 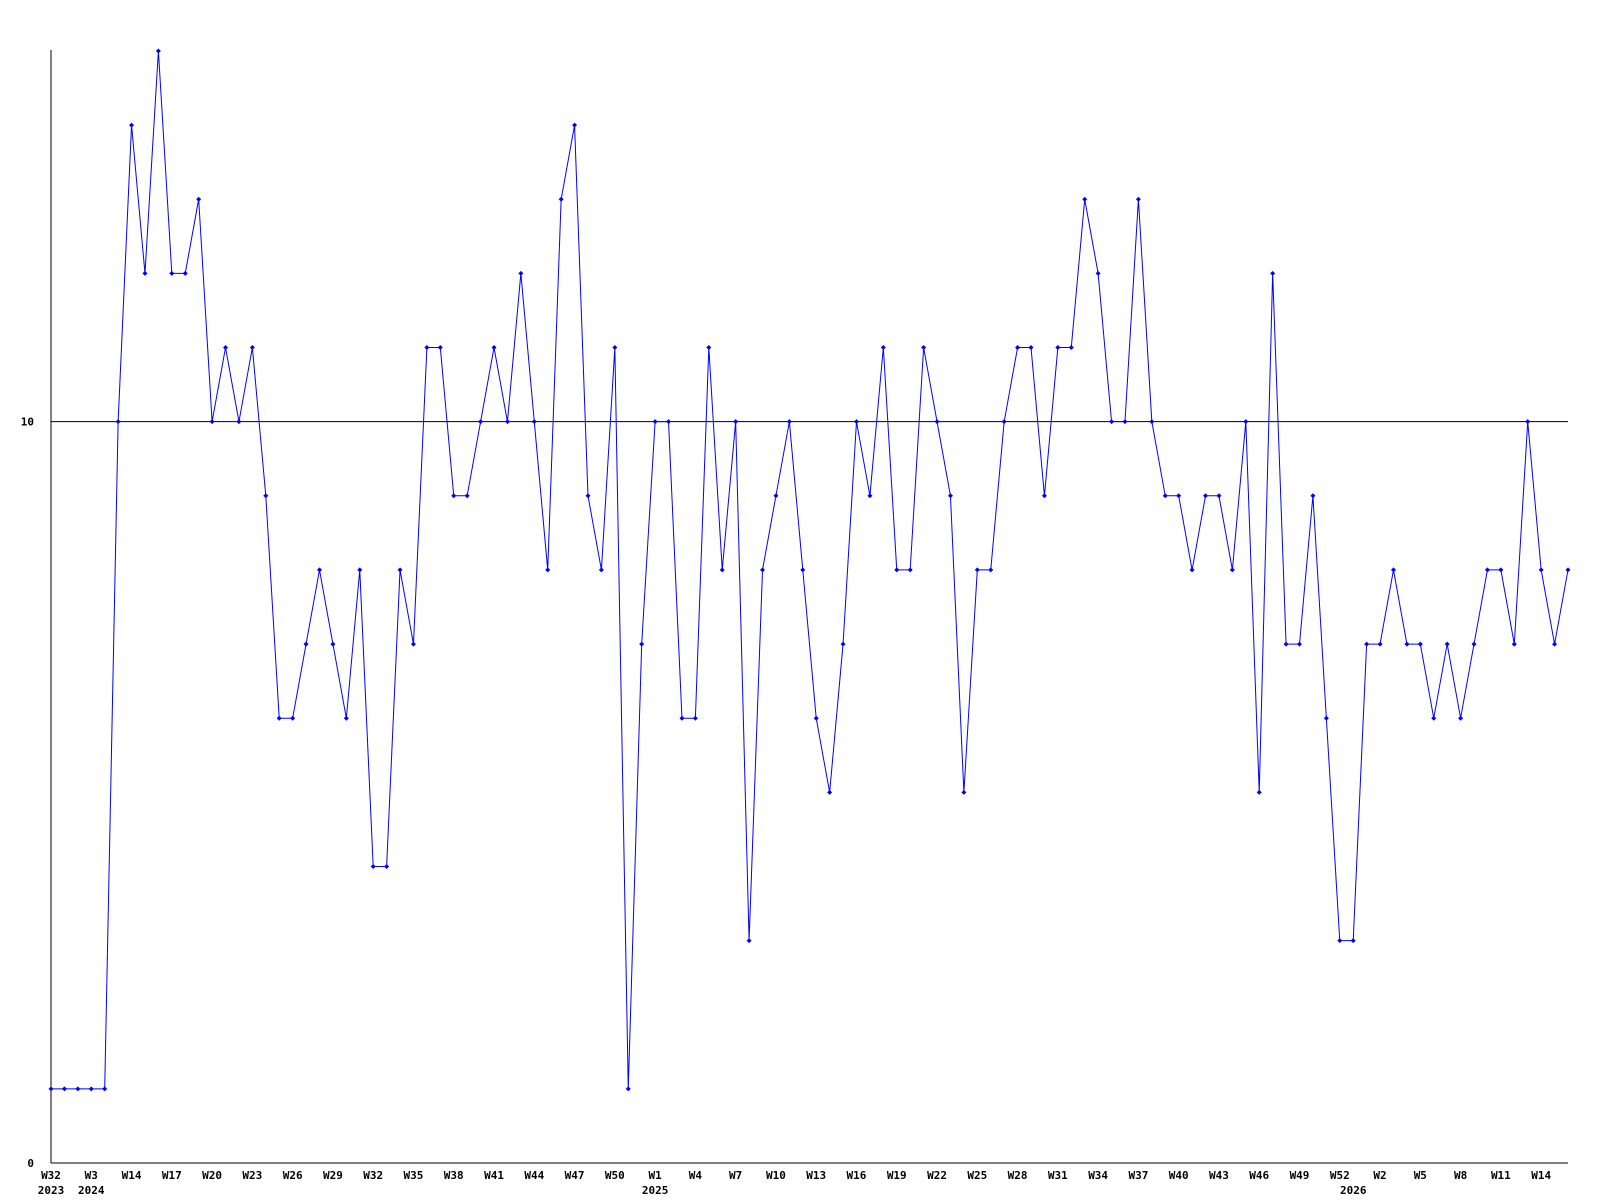 What do you see at coordinates (91, 1190) in the screenshot?
I see `x-year-label: 2024` at bounding box center [91, 1190].